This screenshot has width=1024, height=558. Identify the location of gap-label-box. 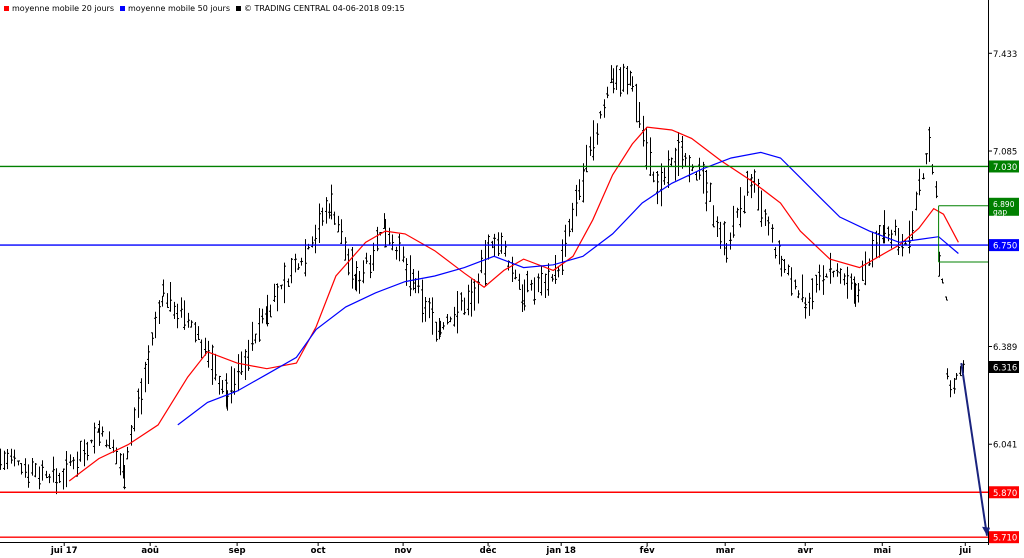
(1004, 206).